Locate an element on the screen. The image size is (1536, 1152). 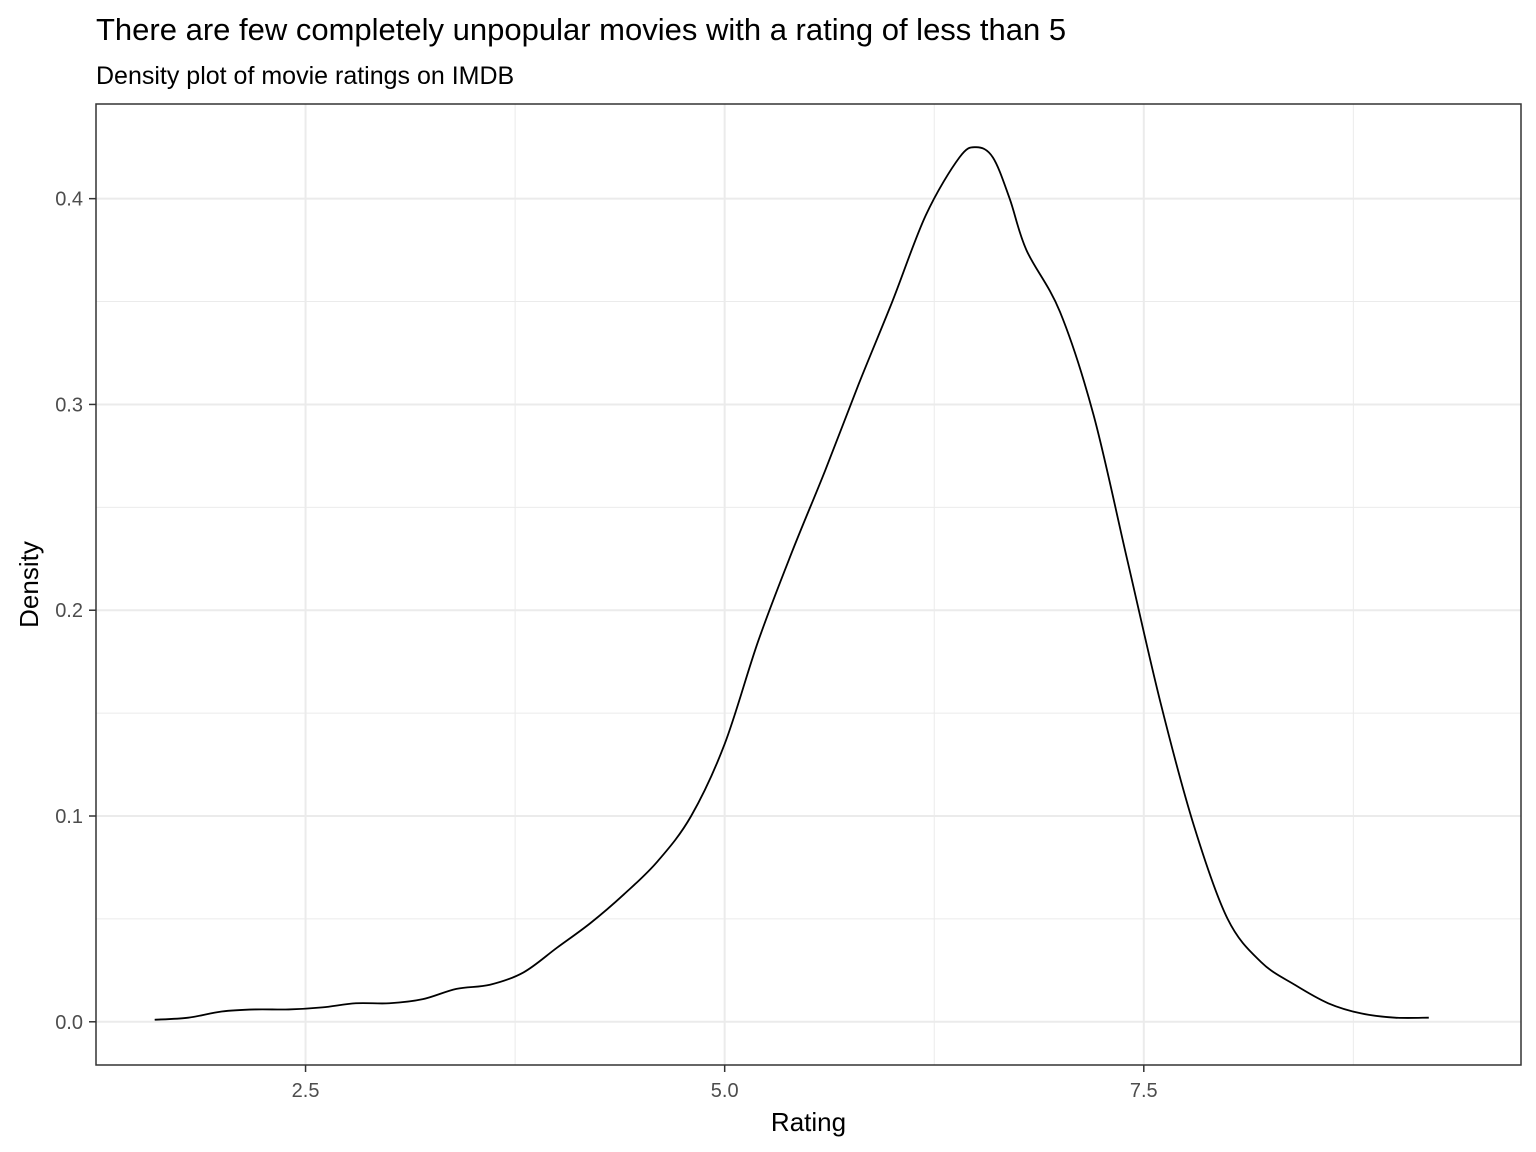
x-axis-title: Rating is located at coordinates (808, 1122).